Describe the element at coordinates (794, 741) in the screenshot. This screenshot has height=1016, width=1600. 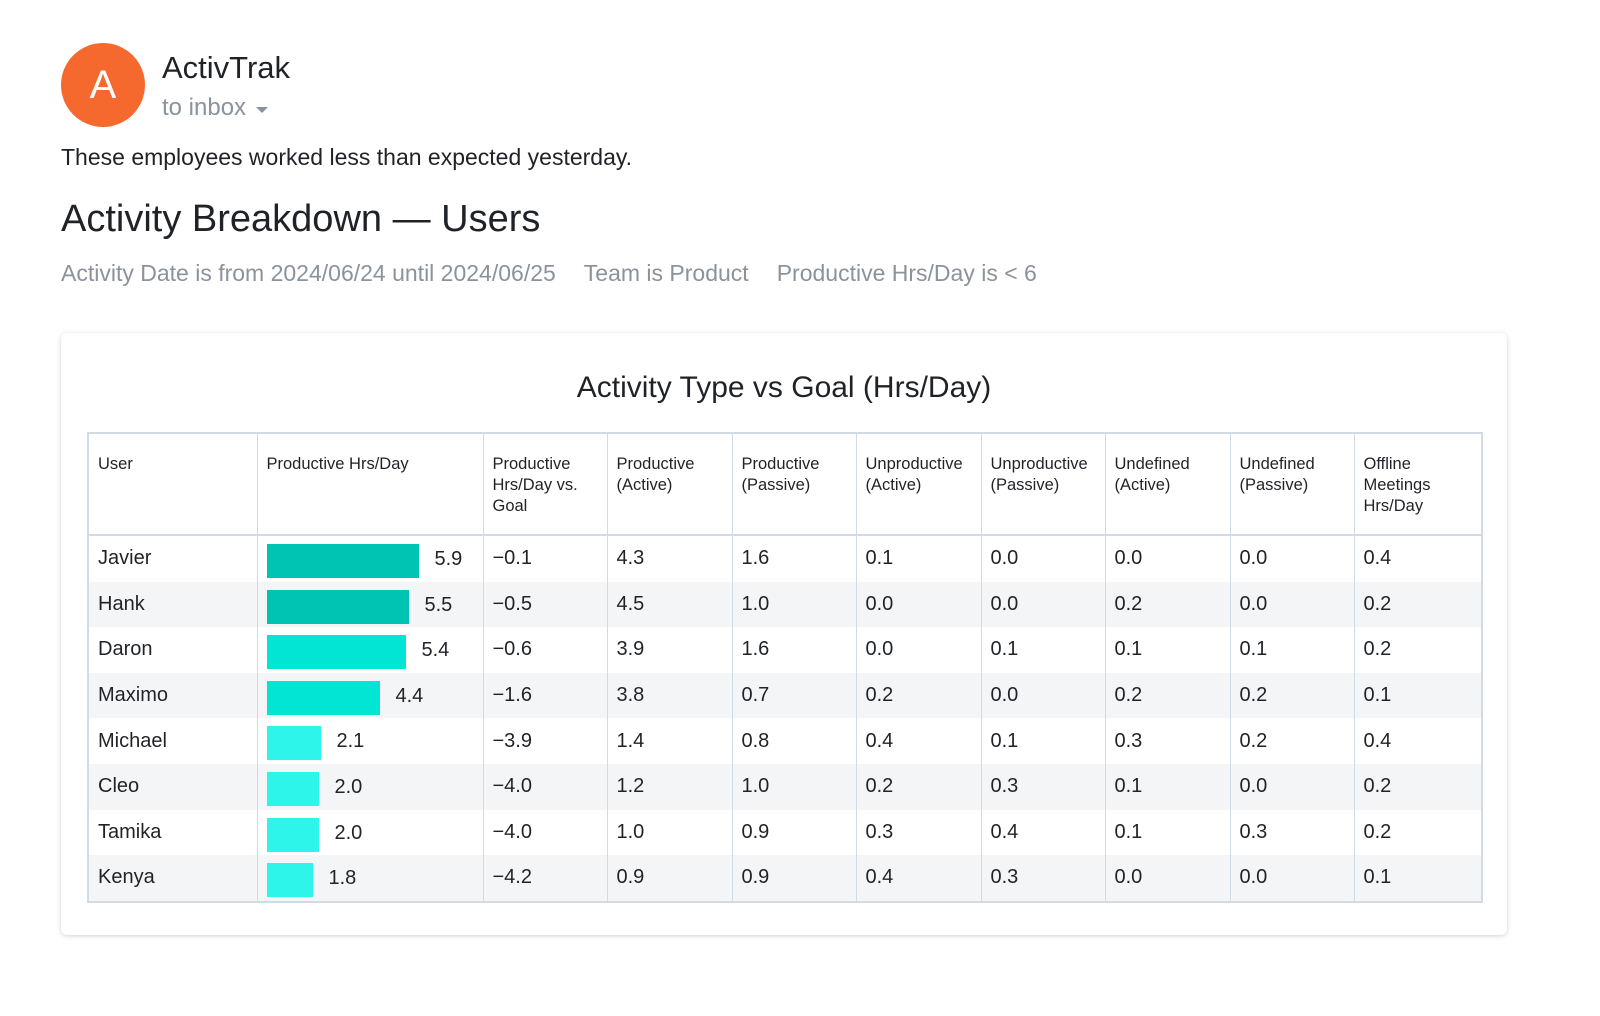
I see `prod-passive-cell: 0.8` at that location.